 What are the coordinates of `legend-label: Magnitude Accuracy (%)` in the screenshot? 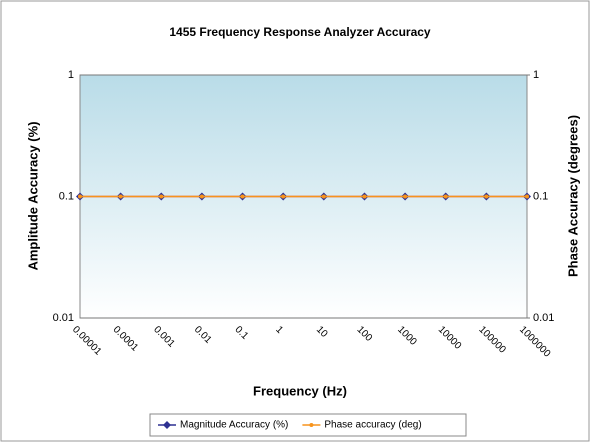 It's located at (234, 425).